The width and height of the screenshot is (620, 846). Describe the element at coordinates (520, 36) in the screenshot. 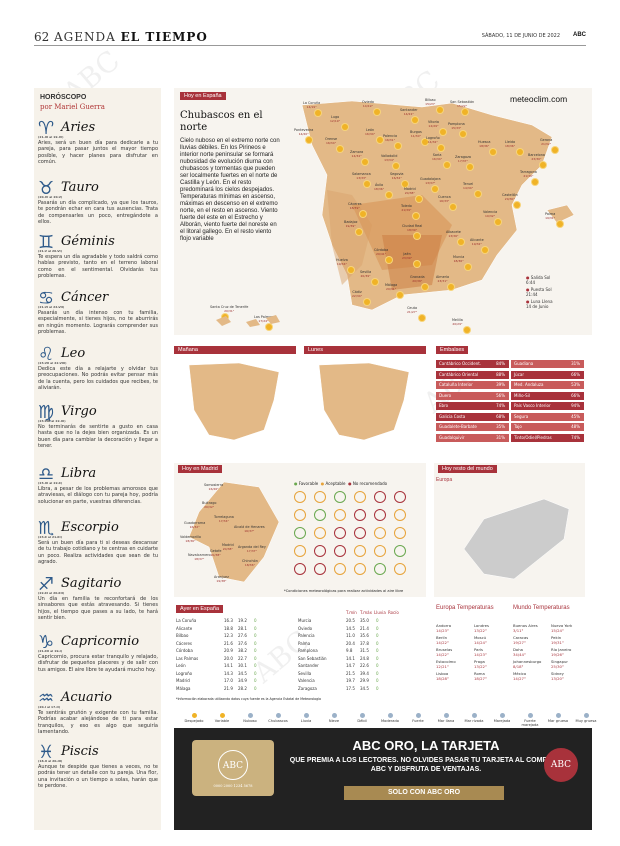

I see `issue-date: SÁBADO, 11 DE JUNIO DE 2022` at that location.